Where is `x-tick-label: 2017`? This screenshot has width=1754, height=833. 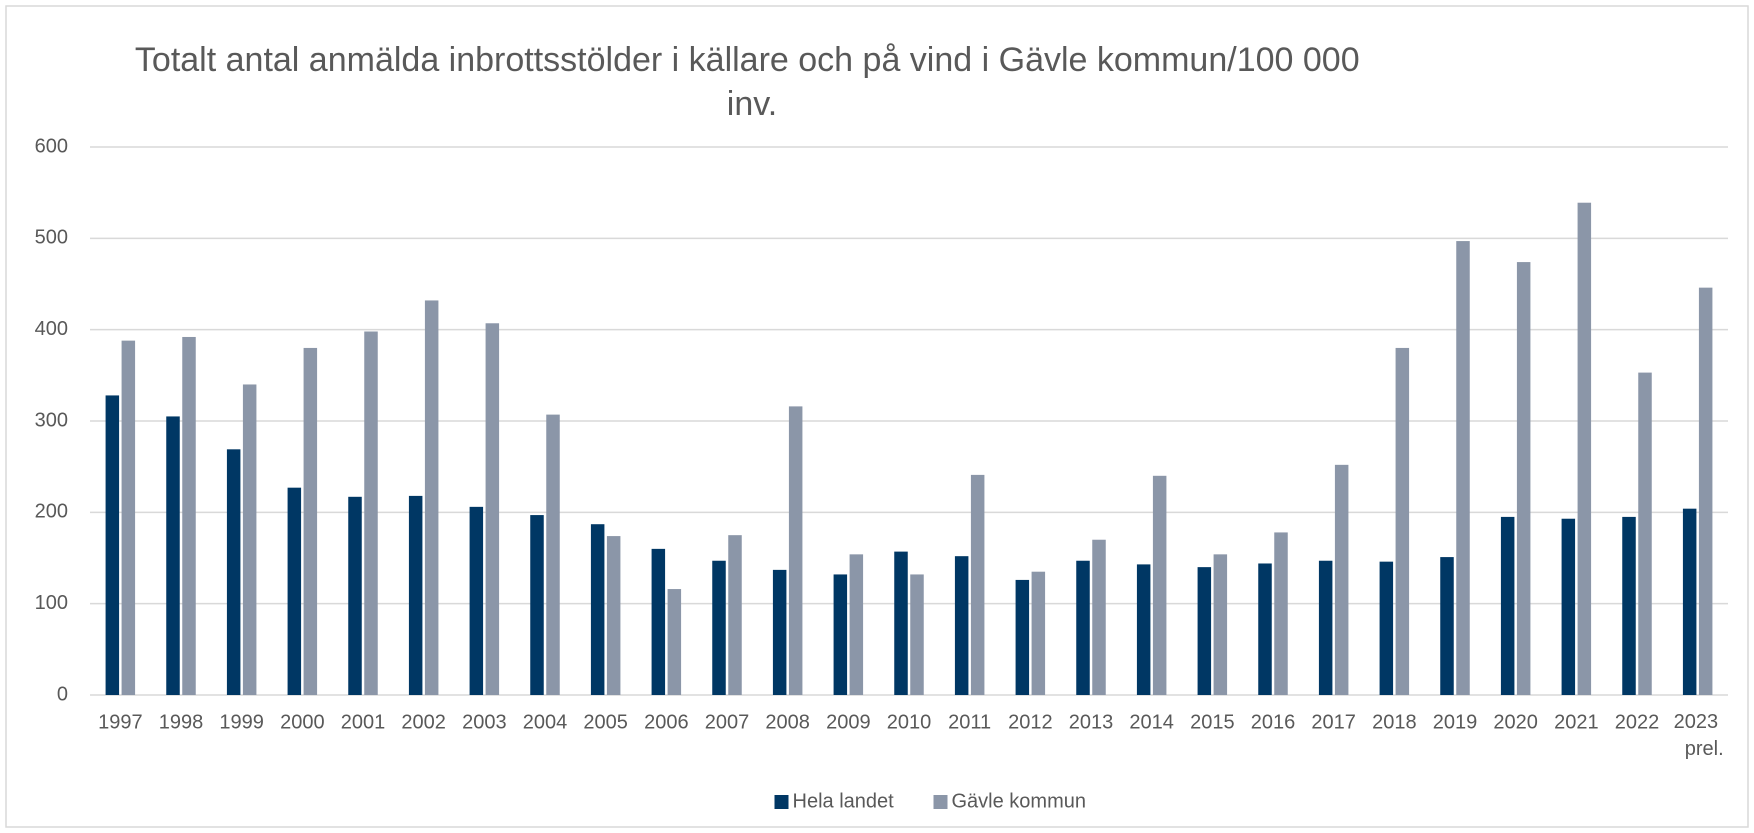 x-tick-label: 2017 is located at coordinates (1333, 722).